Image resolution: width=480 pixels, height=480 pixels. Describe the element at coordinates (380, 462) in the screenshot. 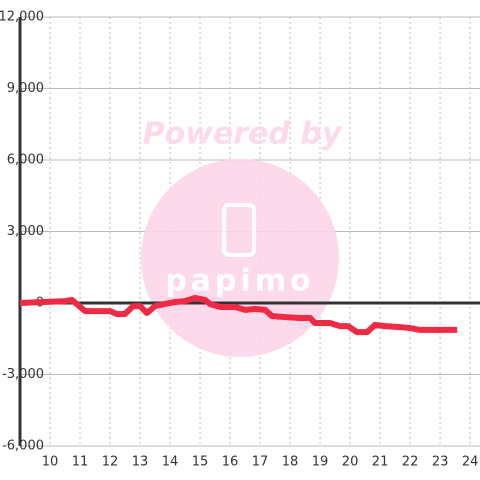

I see `x-tick-label: 21` at that location.